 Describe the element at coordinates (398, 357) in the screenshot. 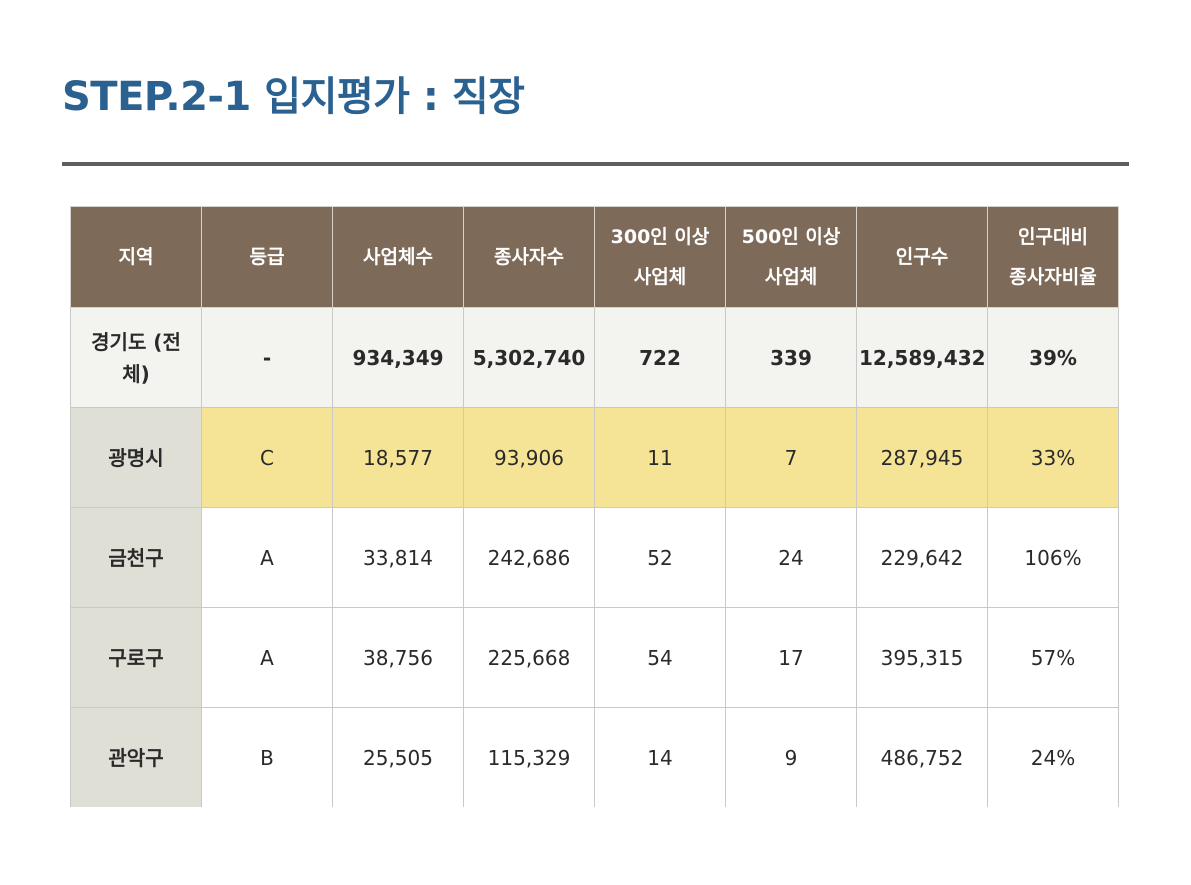

I see `business-count-cell: 934,349` at that location.